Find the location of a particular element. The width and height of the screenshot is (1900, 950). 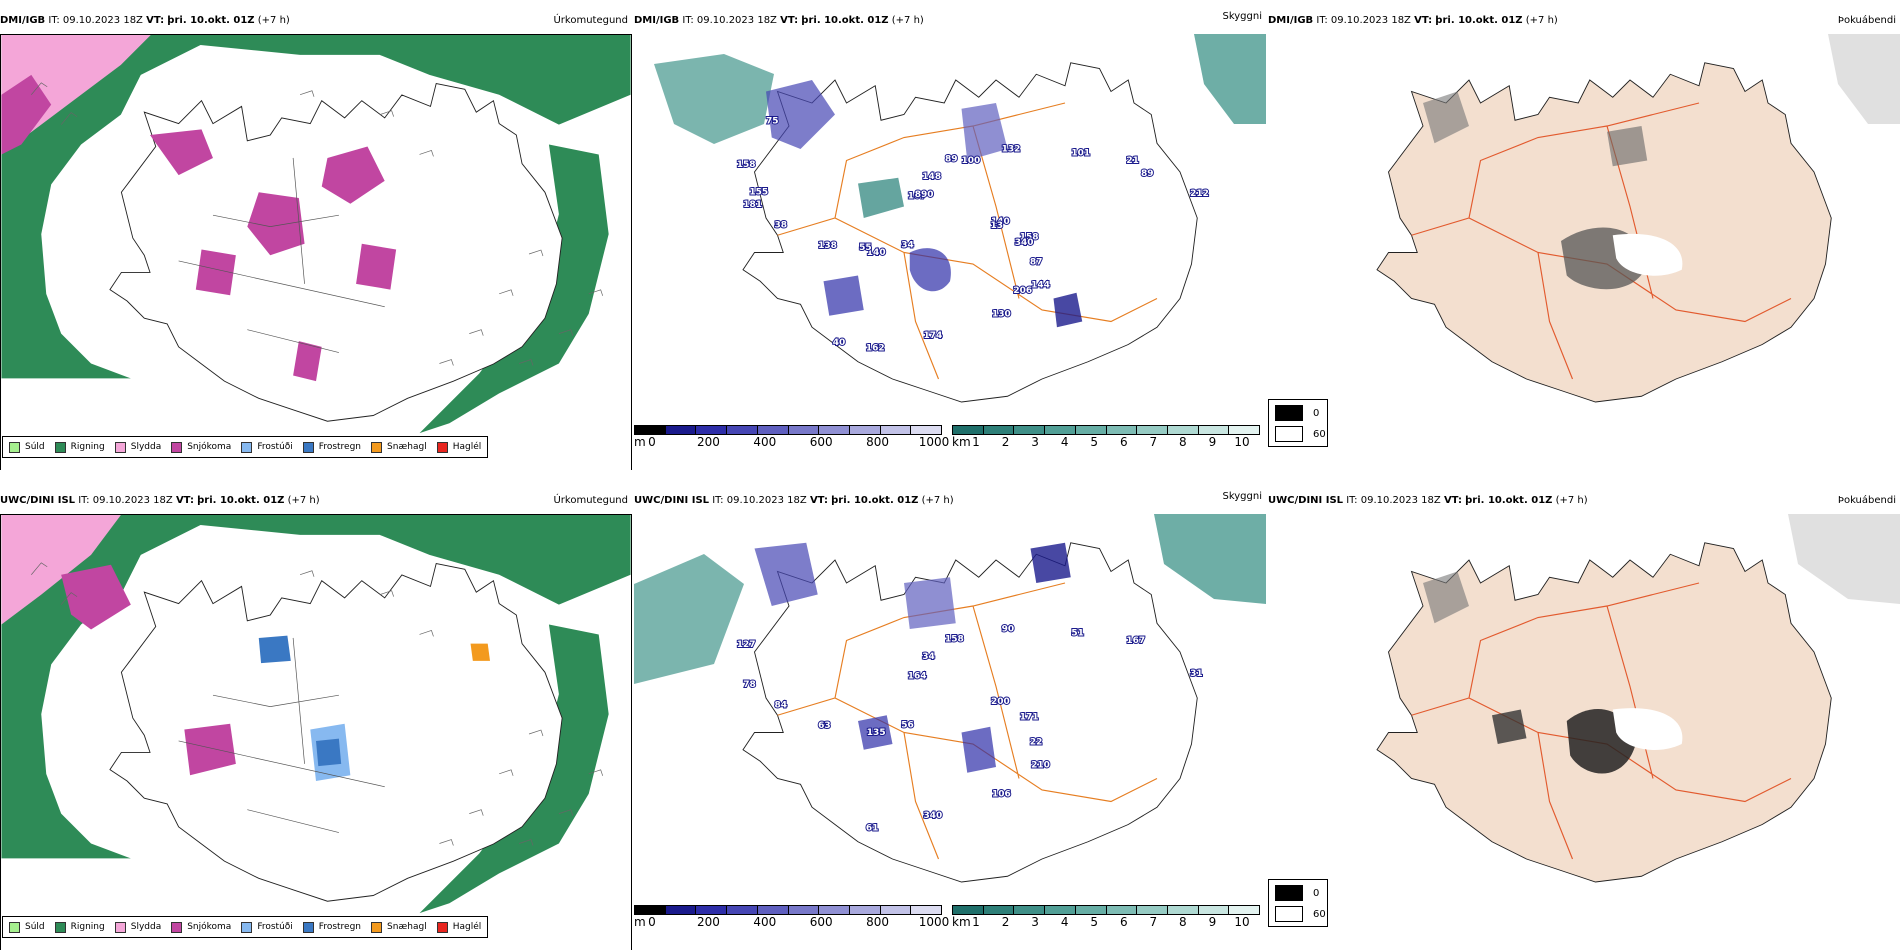

cloud-base-value: 135 is located at coordinates (876, 733).